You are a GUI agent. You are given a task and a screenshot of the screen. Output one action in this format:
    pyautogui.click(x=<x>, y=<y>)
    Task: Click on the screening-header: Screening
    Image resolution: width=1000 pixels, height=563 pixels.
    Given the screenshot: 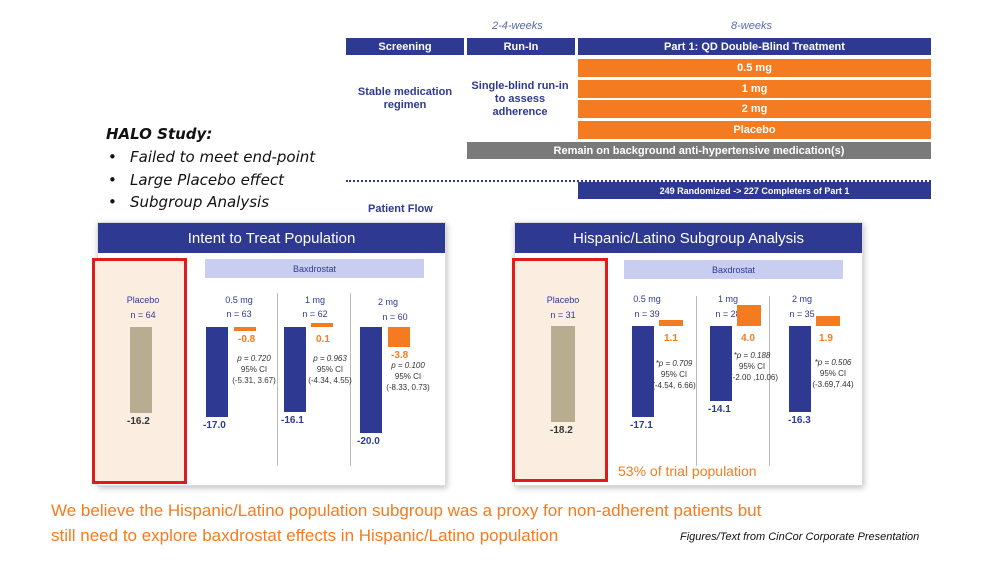 What is the action you would take?
    pyautogui.click(x=405, y=46)
    